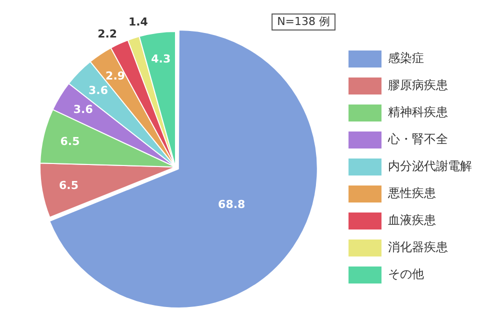 The height and width of the screenshot is (322, 500). Describe the element at coordinates (430, 166) in the screenshot. I see `legend-label: 内分泌代謝電解` at that location.